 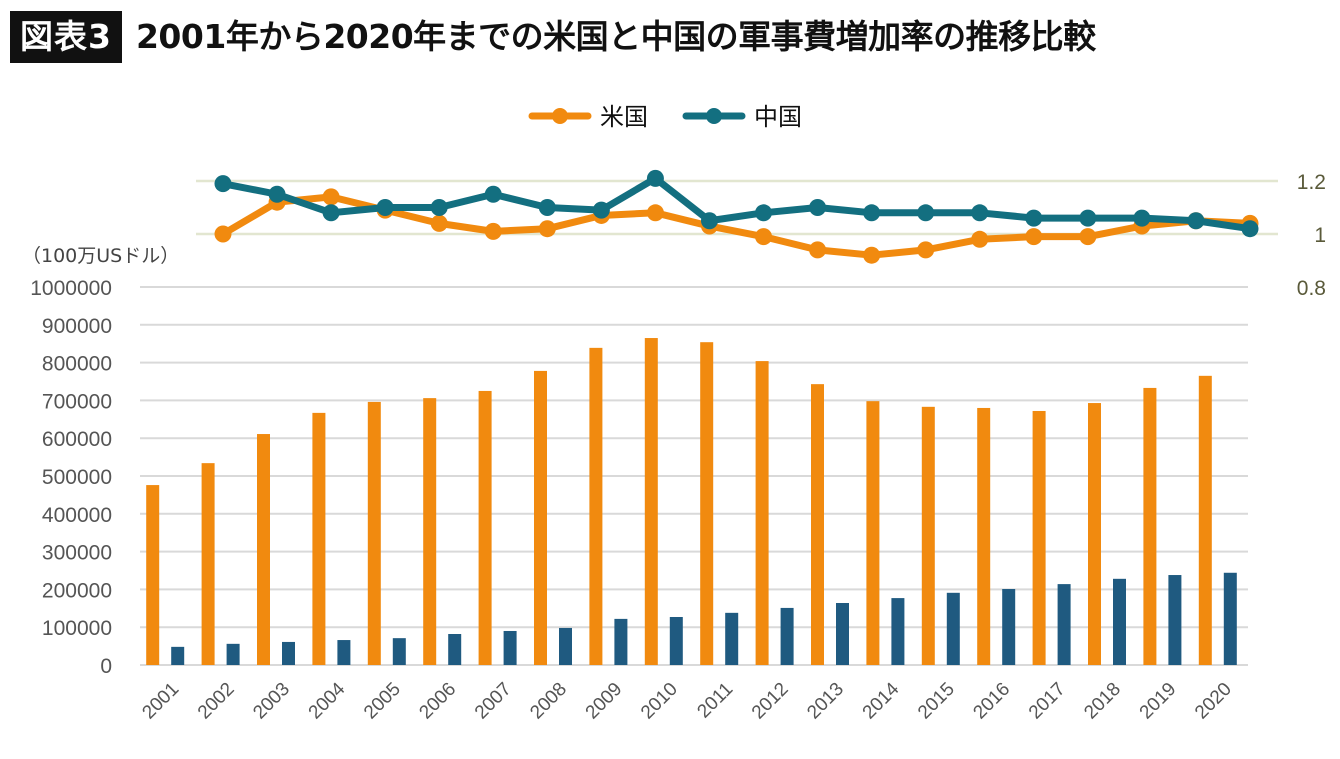 What do you see at coordinates (936, 701) in the screenshot?
I see `x-tick-label: 2015` at bounding box center [936, 701].